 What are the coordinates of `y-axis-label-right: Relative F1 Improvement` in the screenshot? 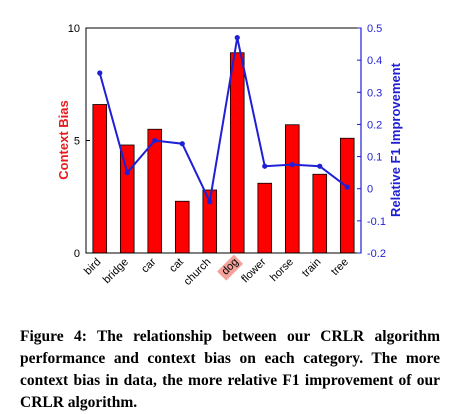 It's located at (395, 139).